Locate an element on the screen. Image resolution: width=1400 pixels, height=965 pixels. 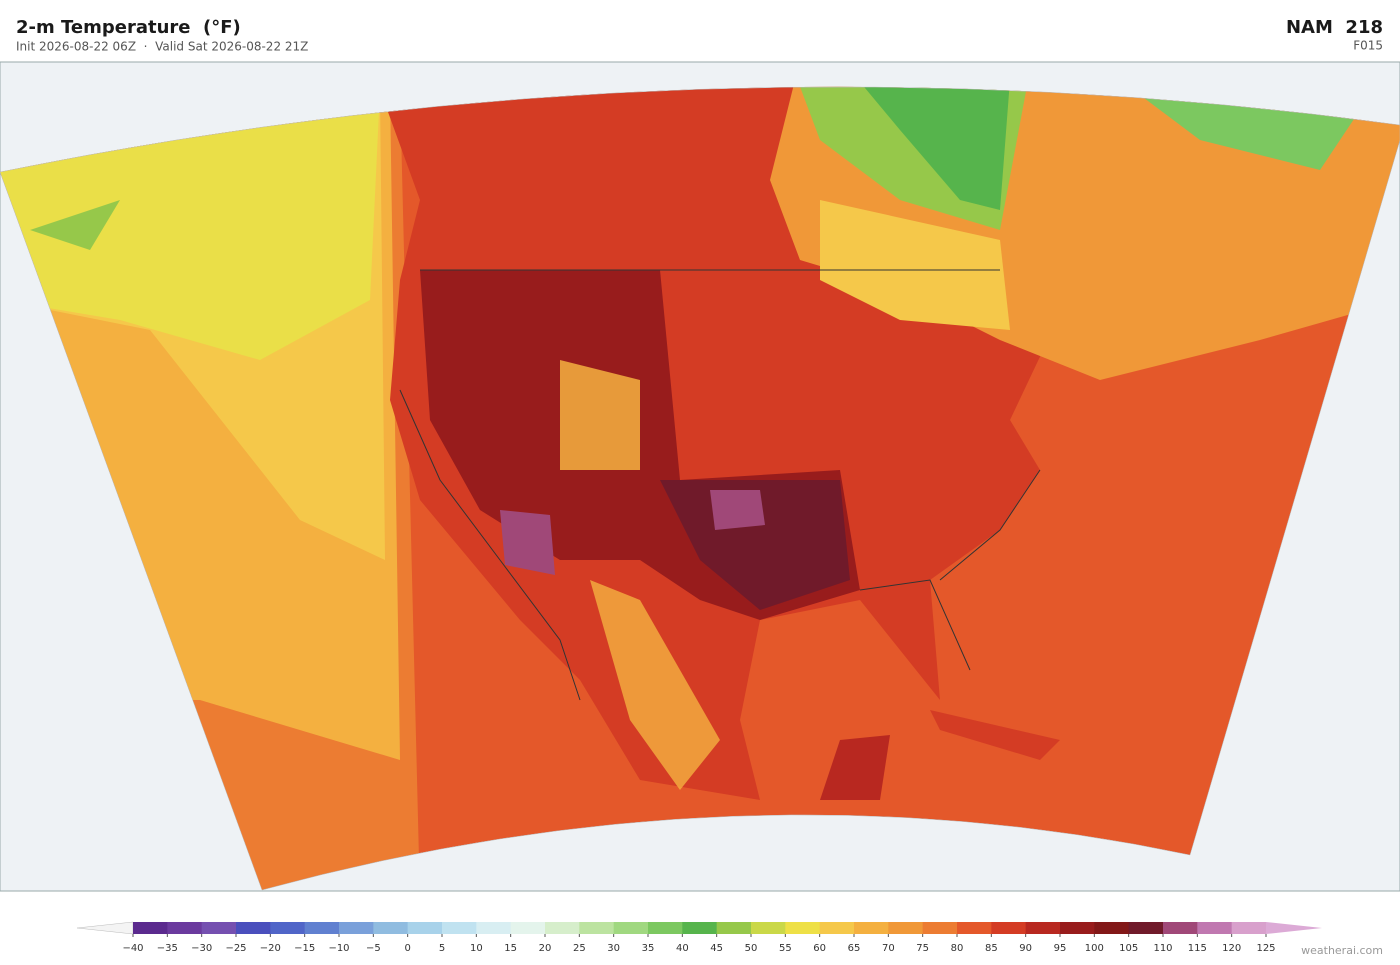
credit: weatherai.com is located at coordinates (1342, 950).